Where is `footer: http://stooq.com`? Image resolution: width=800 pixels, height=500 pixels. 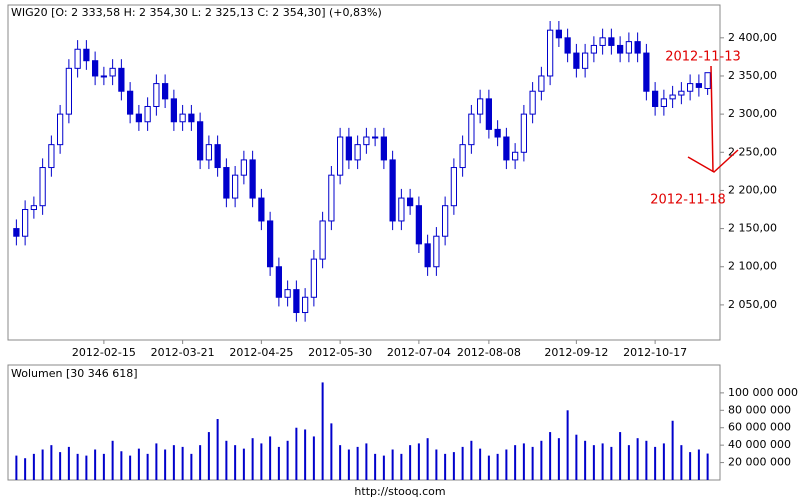 footer: http://stooq.com is located at coordinates (399, 491).